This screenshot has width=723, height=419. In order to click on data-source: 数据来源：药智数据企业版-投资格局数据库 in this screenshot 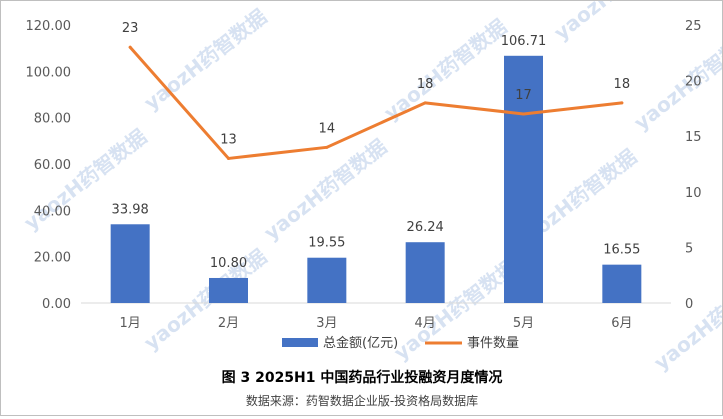, I will do `click(362, 400)`.